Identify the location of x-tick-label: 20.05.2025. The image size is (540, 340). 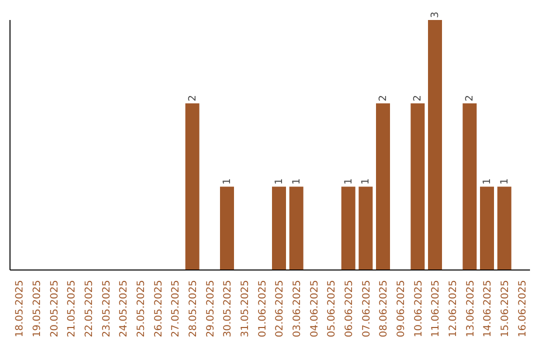
(54, 309).